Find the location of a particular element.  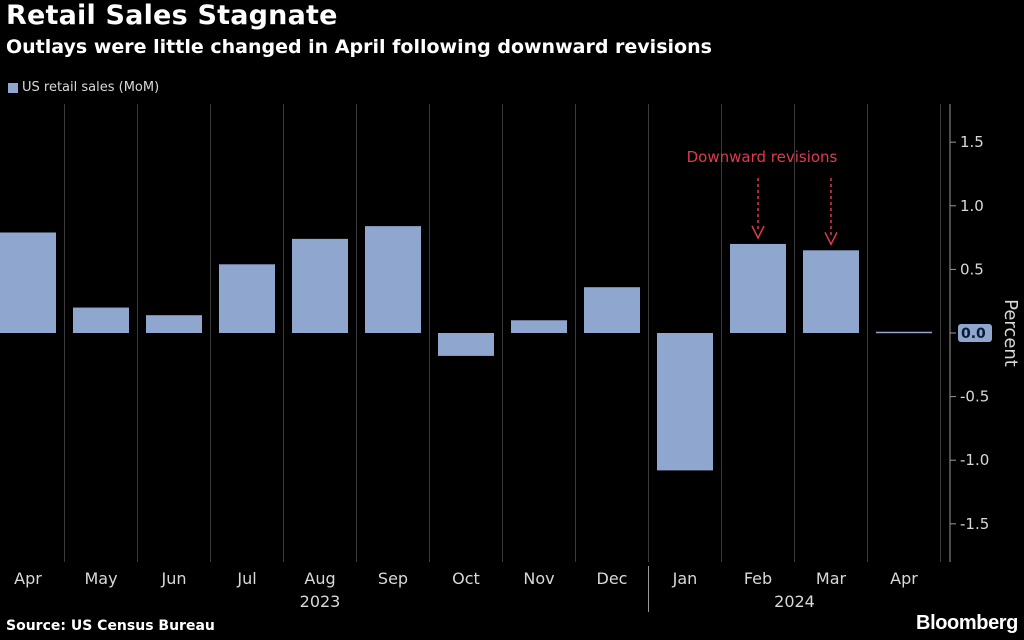

legend-swatch is located at coordinates (13, 87).